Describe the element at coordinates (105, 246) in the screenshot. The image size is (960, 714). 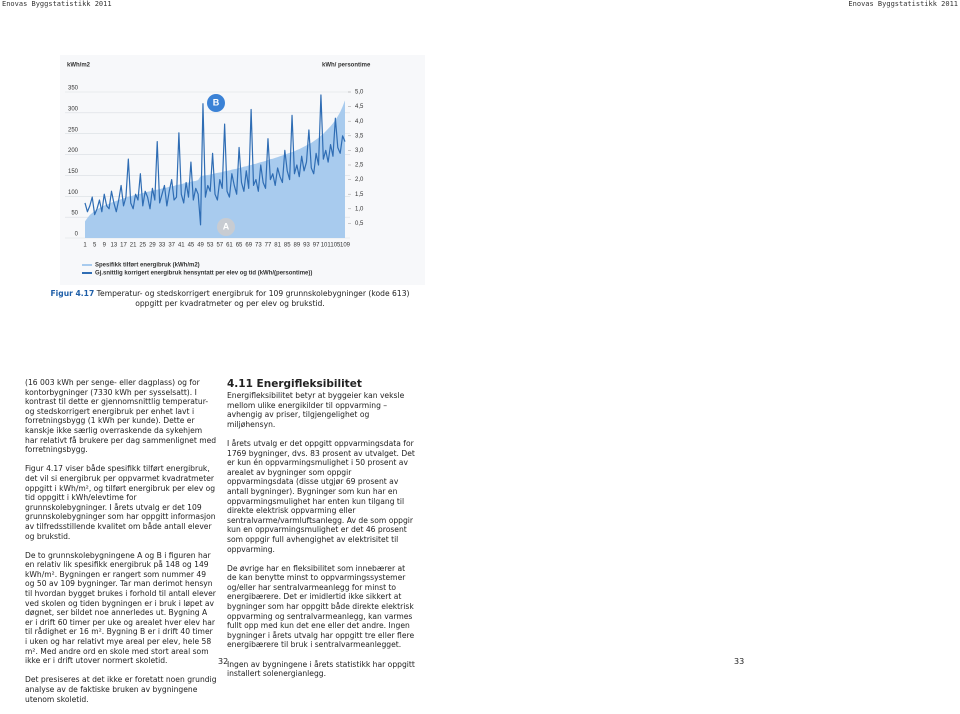
I see `x-tick-label: 9` at that location.